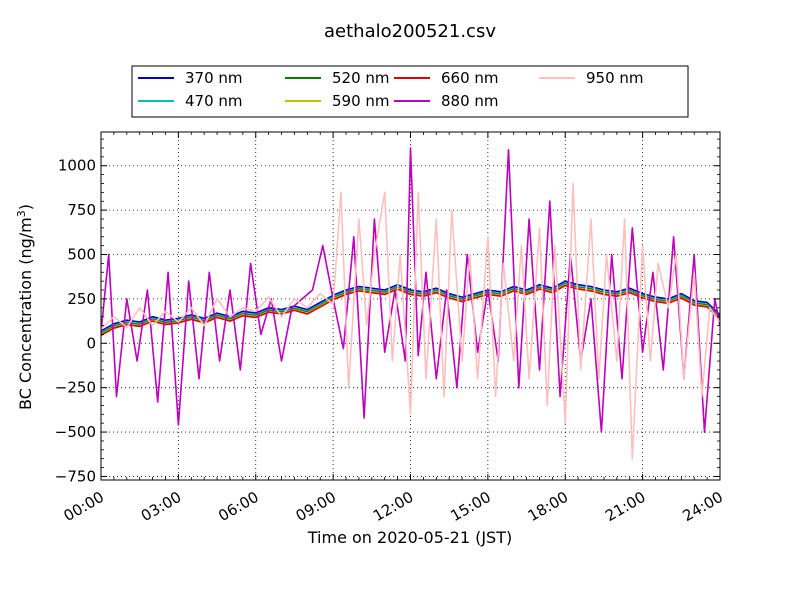 This screenshot has height=600, width=800. I want to click on y-axis-label-main: BC Concentration (ng/m, so click(25, 313).